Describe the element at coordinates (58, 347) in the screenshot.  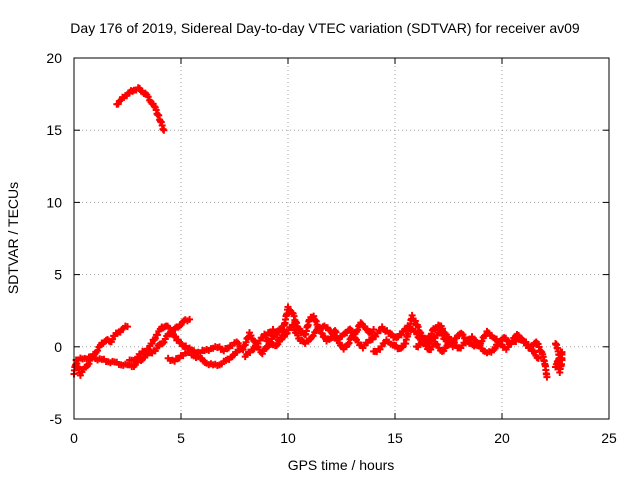
I see `y-tick-label: 0` at that location.